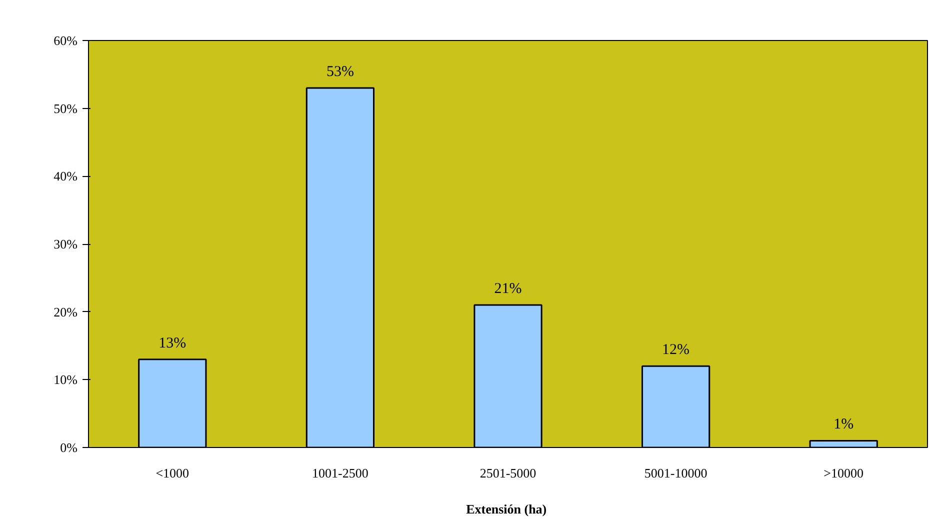 The image size is (935, 519). Describe the element at coordinates (173, 473) in the screenshot. I see `x-tick-label: <1000` at that location.